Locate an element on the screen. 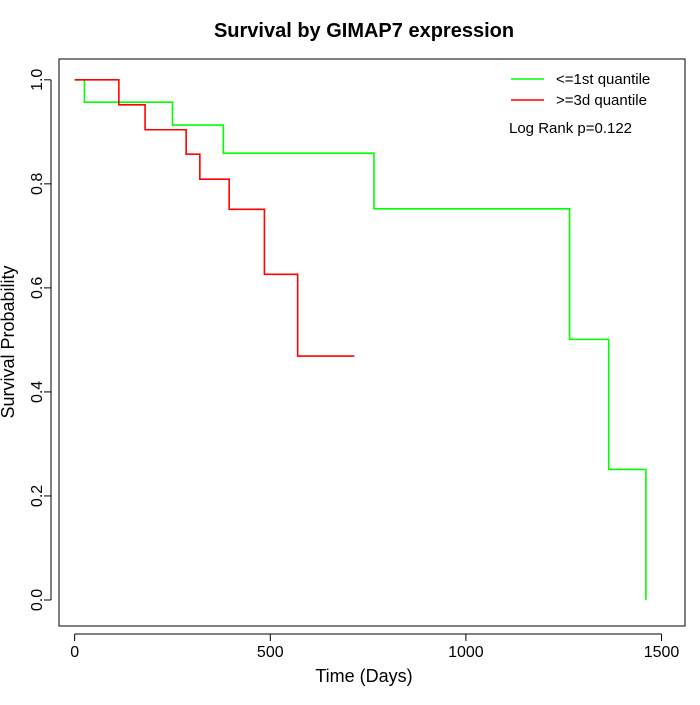 The height and width of the screenshot is (705, 700). x-tick-label: 0 is located at coordinates (74, 652).